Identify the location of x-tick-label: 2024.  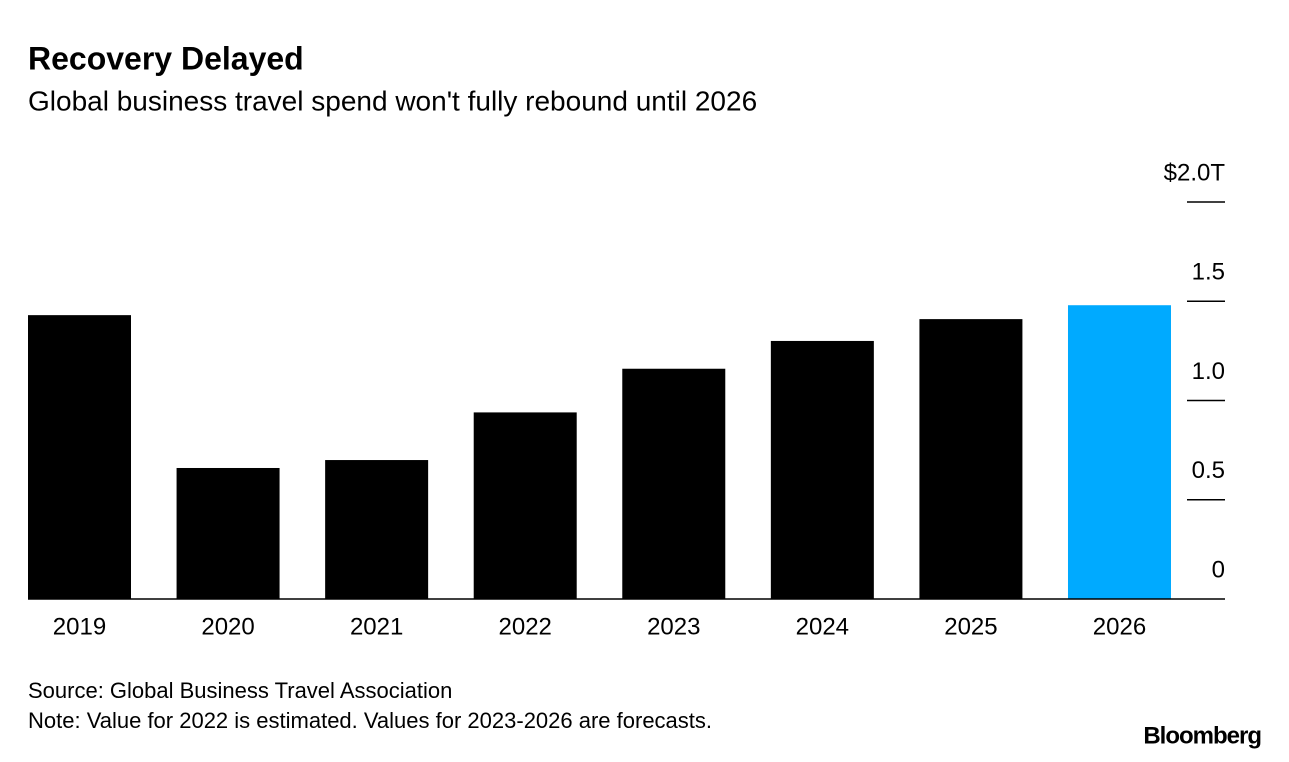
(822, 626).